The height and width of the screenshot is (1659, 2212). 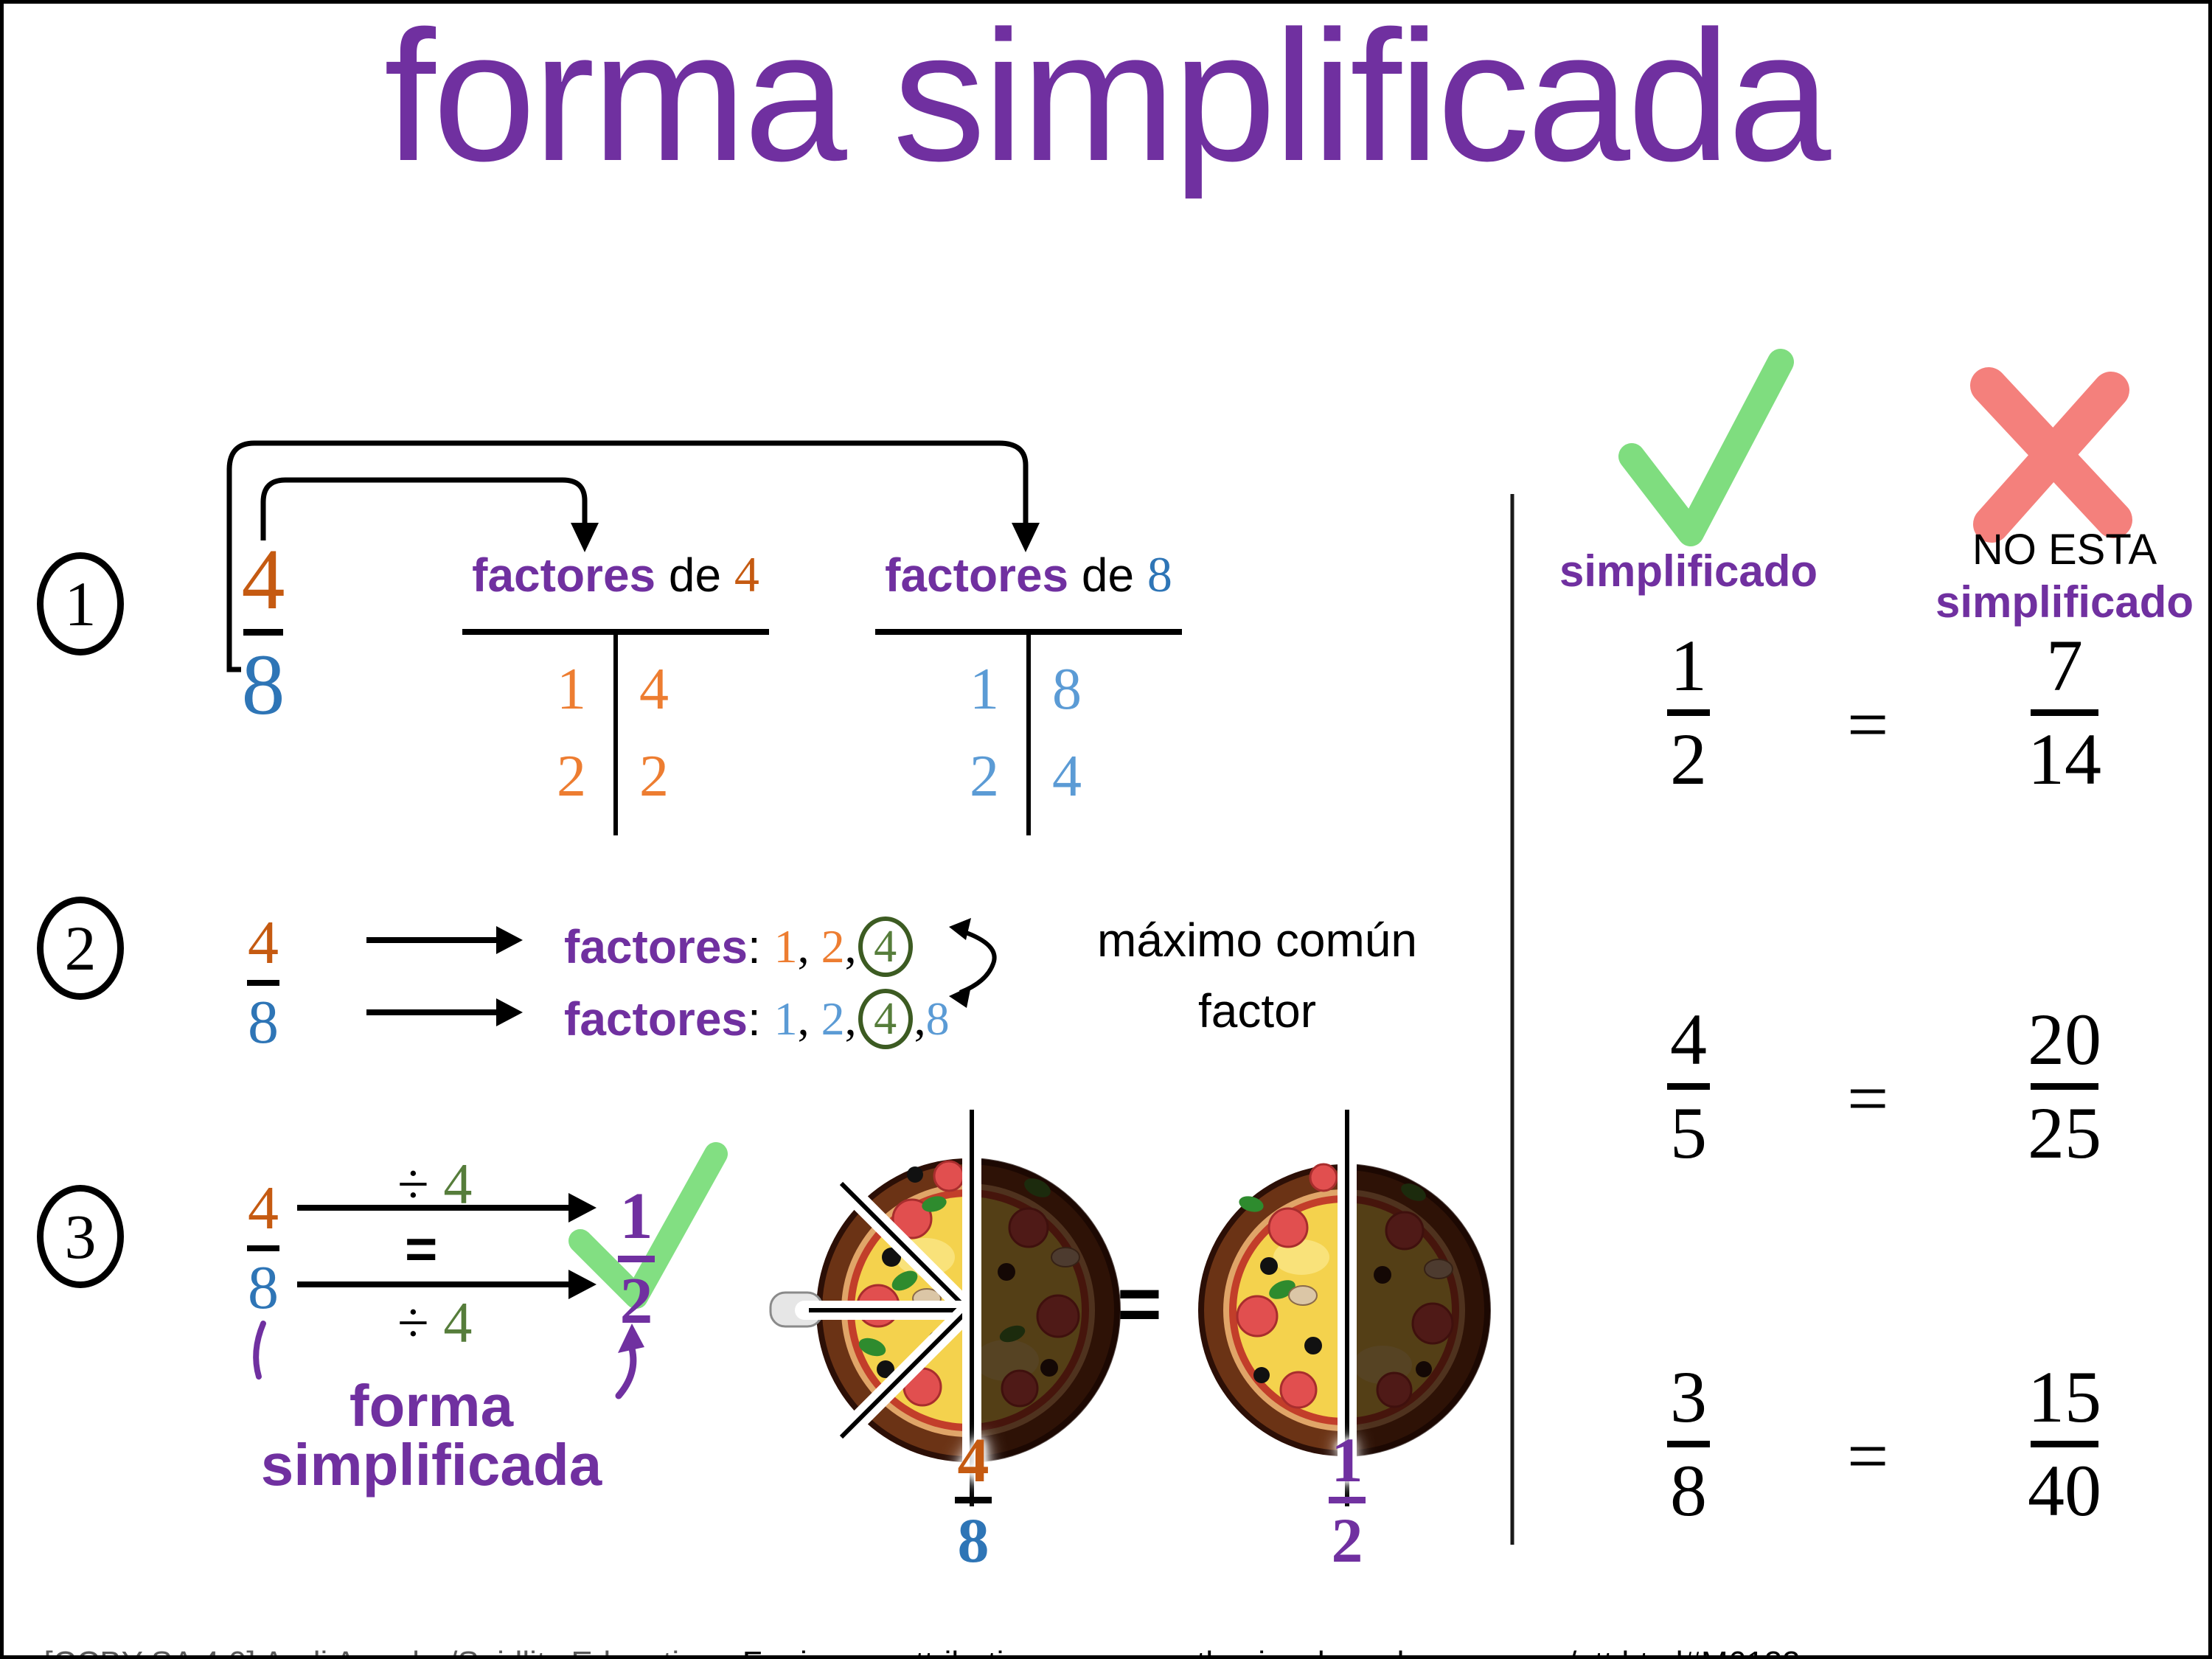 What do you see at coordinates (937, 1018) in the screenshot?
I see `factor-3: 8` at bounding box center [937, 1018].